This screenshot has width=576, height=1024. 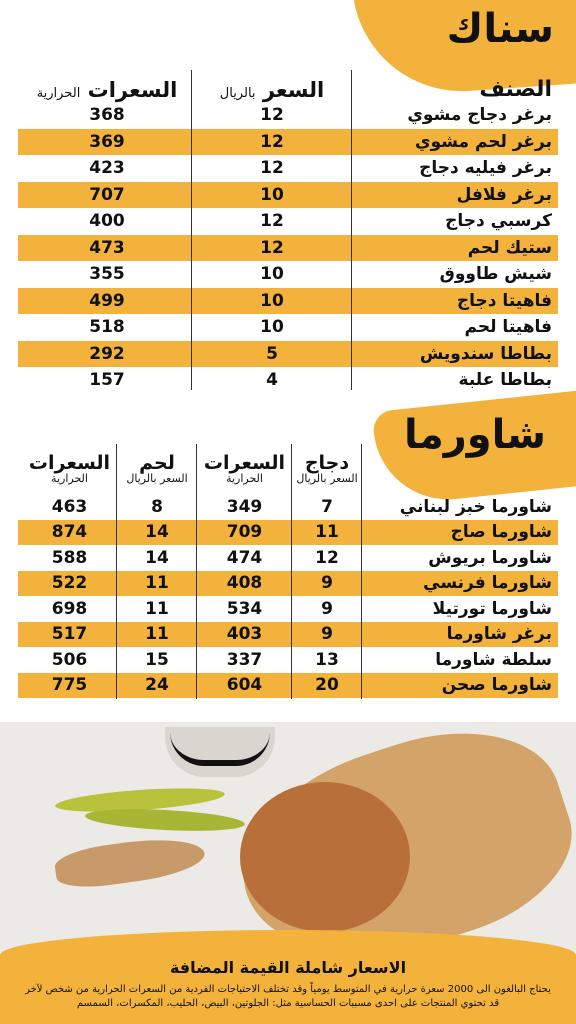 What do you see at coordinates (244, 468) in the screenshot?
I see `header-chicken-calories: السعرات الحرارية` at bounding box center [244, 468].